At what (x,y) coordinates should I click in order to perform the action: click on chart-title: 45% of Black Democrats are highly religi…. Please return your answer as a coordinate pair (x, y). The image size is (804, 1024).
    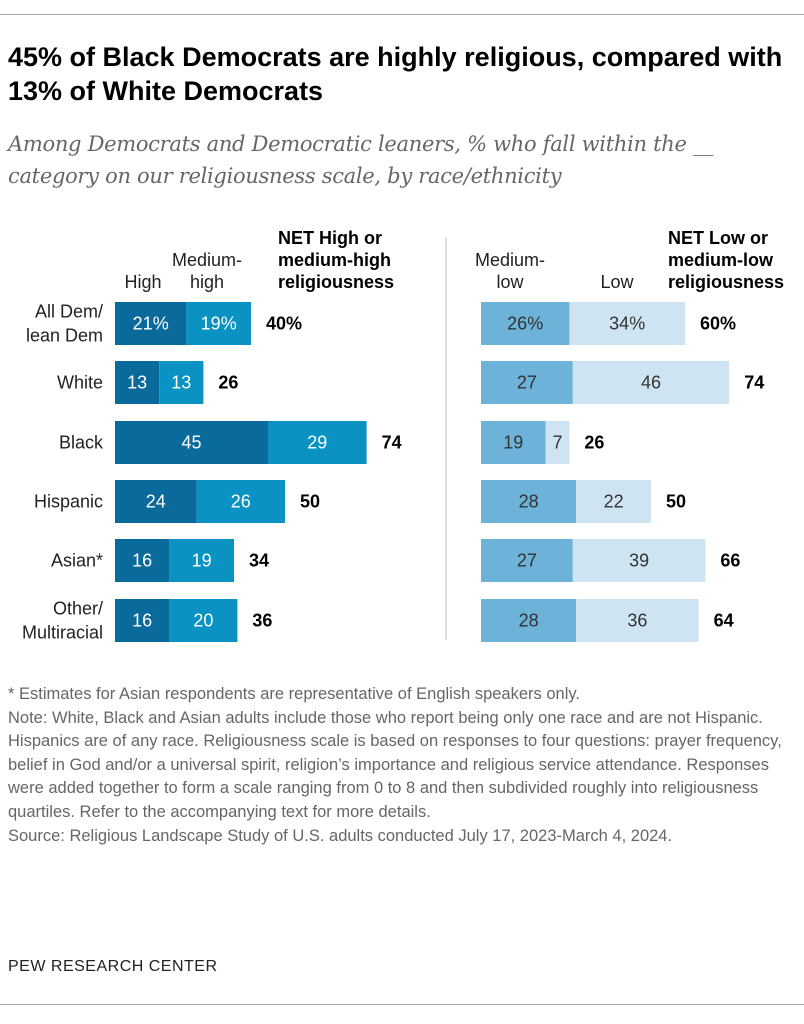
    Looking at the image, I should click on (395, 74).